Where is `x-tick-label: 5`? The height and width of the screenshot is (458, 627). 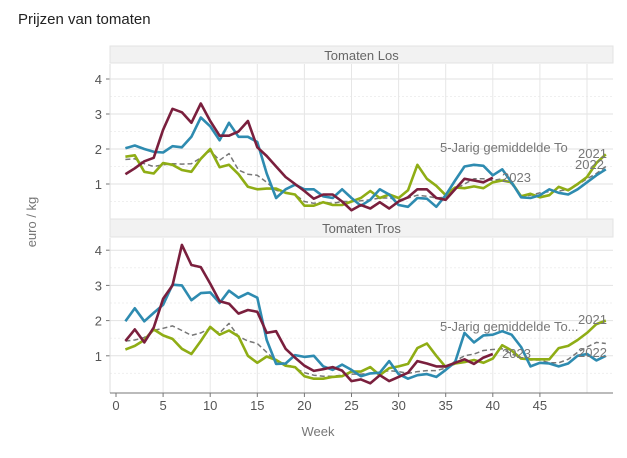 x-tick-label: 5 is located at coordinates (162, 405).